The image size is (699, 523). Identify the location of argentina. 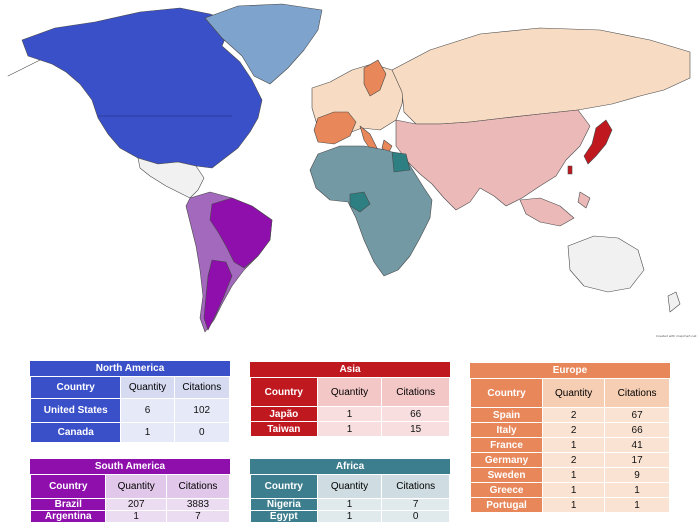
(218, 295).